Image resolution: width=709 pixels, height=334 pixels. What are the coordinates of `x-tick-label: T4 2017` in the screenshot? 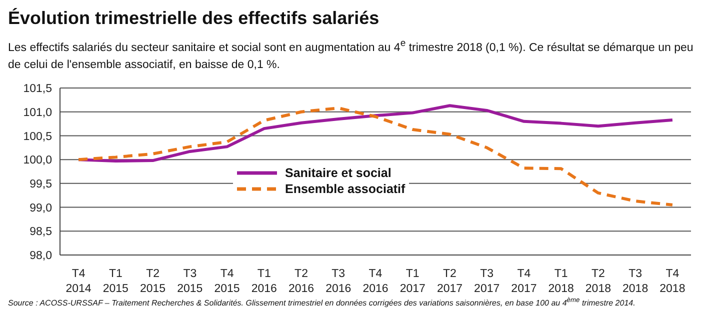 It's located at (524, 281).